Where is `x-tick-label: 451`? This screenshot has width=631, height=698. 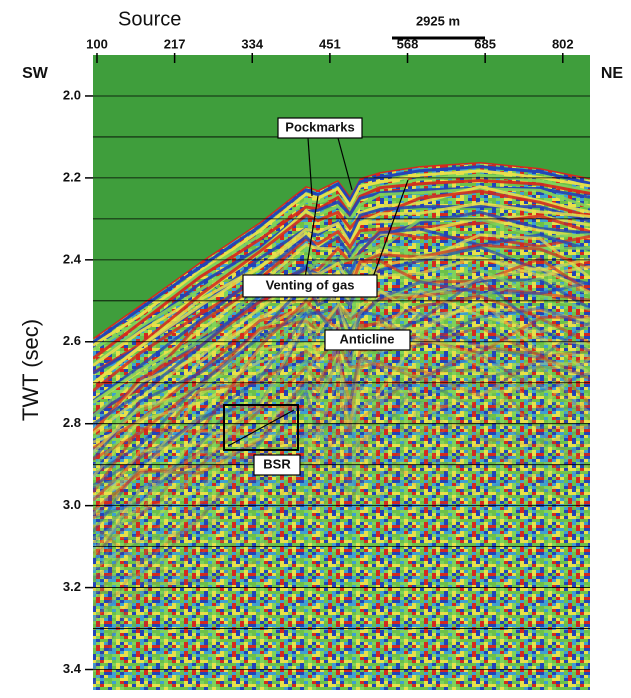
x-tick-label: 451 is located at coordinates (330, 43).